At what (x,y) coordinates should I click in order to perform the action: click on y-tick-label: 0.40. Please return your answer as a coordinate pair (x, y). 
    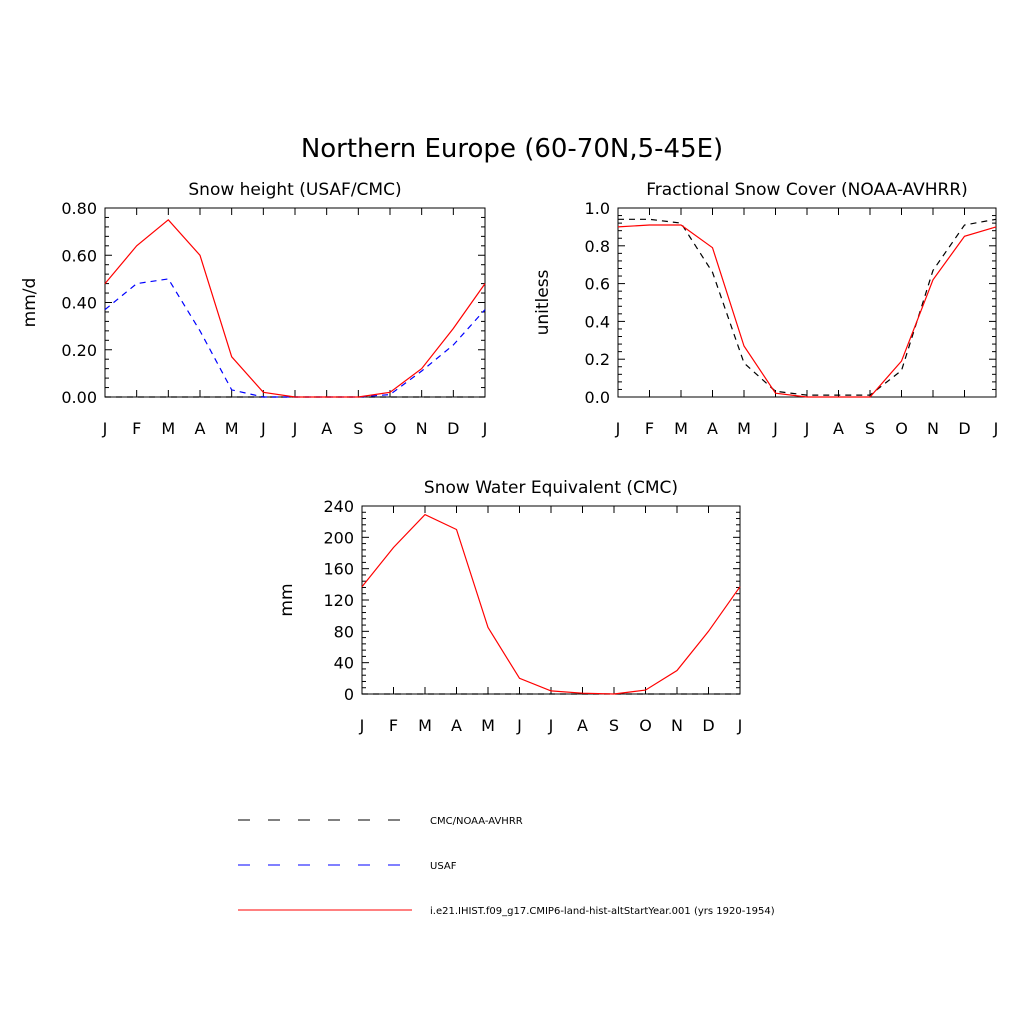
    Looking at the image, I should click on (79, 303).